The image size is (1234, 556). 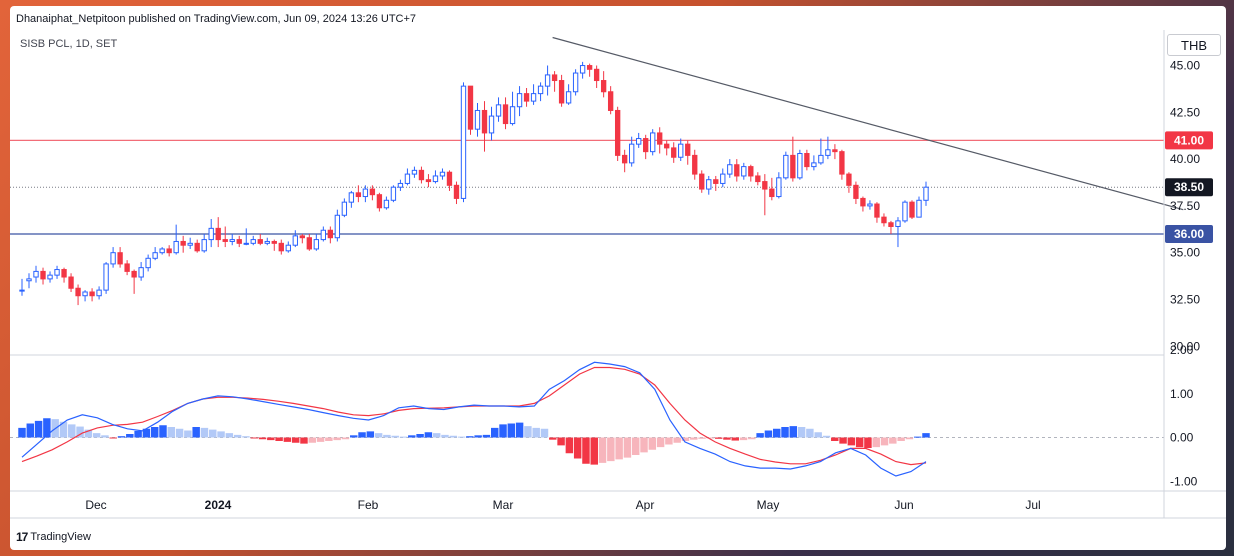 I want to click on macd-tick-label: 2.00, so click(x=1182, y=350).